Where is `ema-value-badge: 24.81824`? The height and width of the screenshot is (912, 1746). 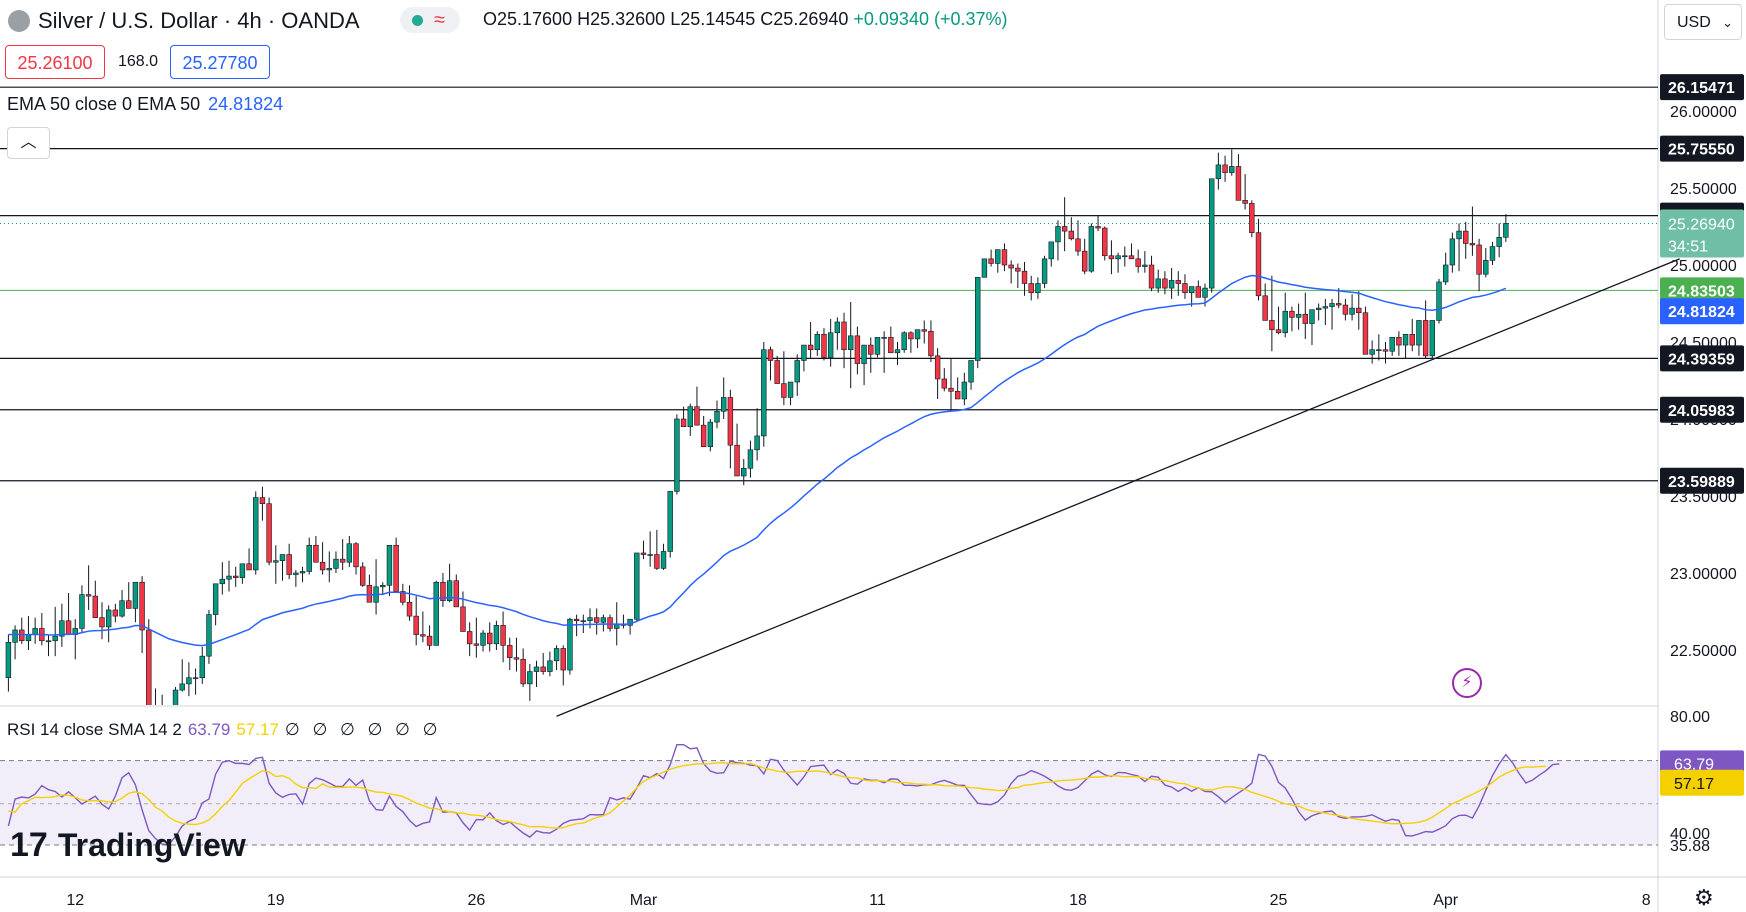
ema-value-badge: 24.81824 is located at coordinates (1701, 312).